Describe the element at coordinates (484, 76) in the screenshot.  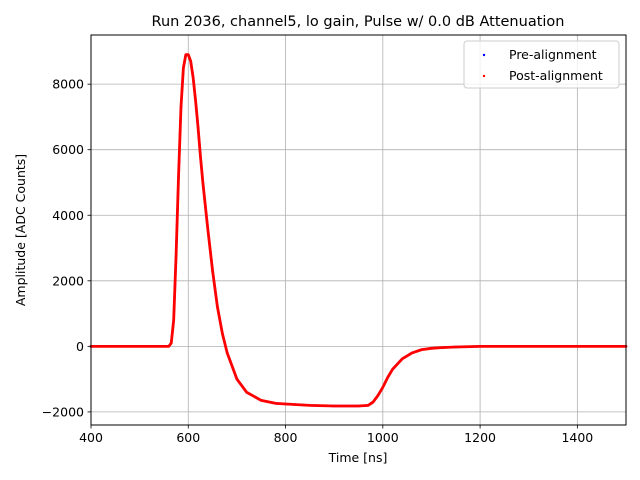
I see `legend-marker-post-alignment` at that location.